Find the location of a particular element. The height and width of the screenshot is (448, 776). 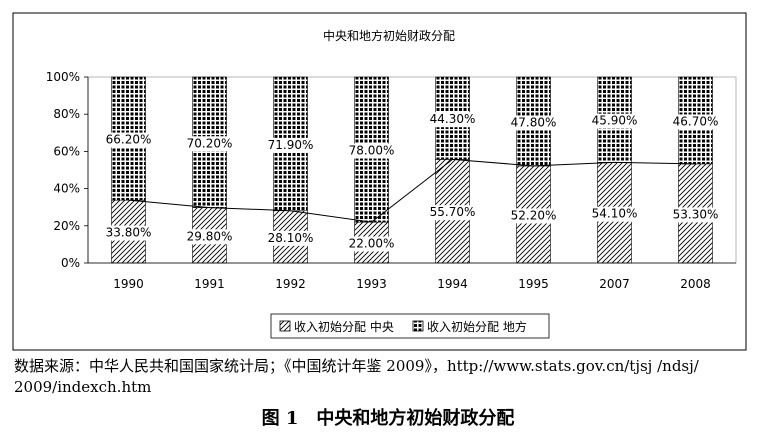

y-tick-label: 100% is located at coordinates (63, 77).